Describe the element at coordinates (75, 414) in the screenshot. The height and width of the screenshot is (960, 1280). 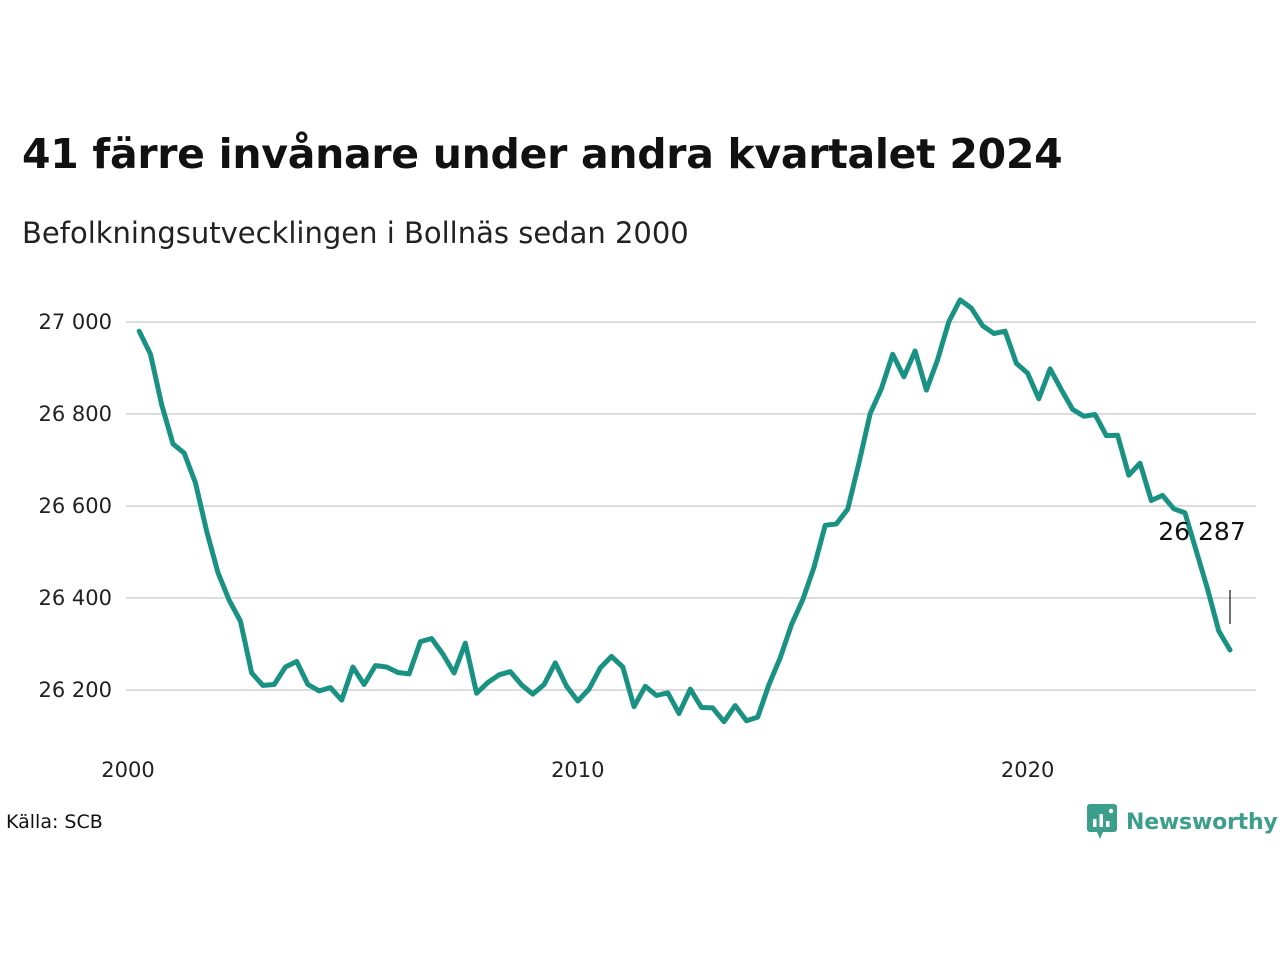
I see `y-tick-label: 26 800` at that location.